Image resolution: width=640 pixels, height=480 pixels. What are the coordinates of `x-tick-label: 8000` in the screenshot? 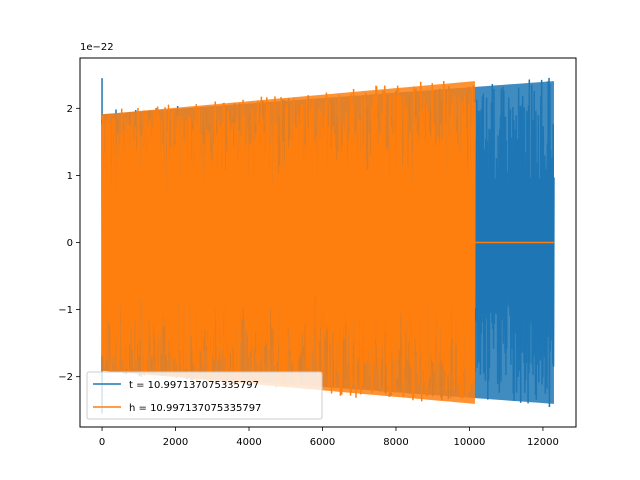 It's located at (395, 442).